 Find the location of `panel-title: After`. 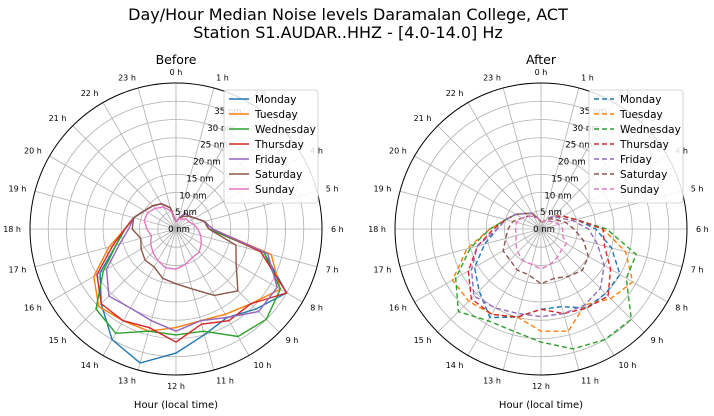

panel-title: After is located at coordinates (541, 59).